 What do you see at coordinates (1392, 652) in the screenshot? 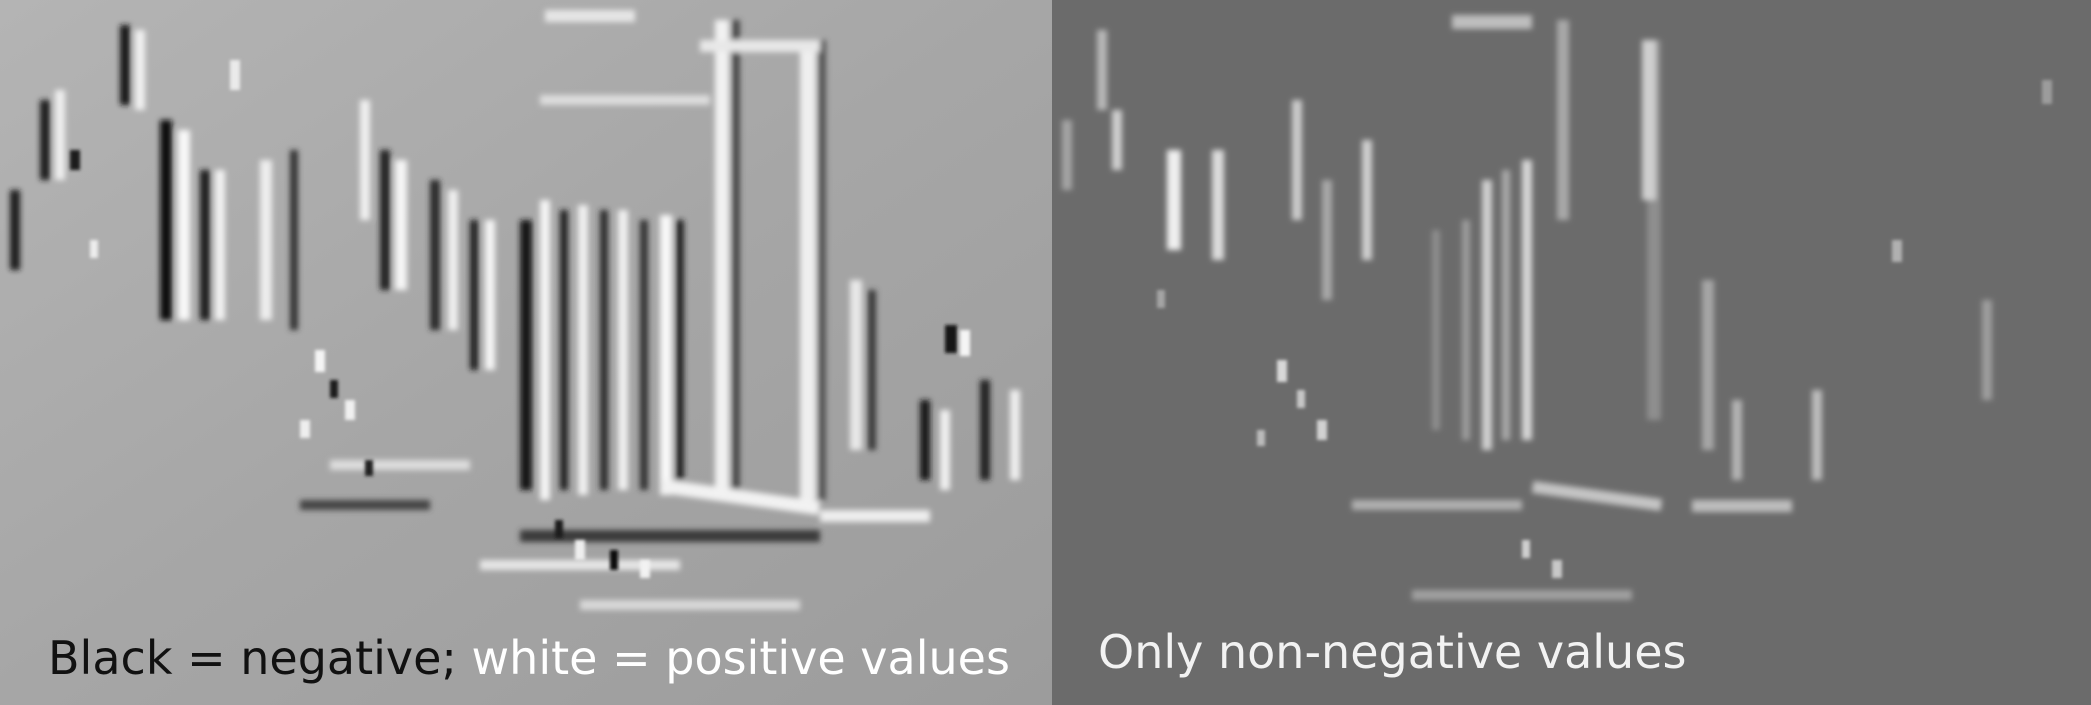
I see `right-panel-caption: Only non-negative values` at bounding box center [1392, 652].